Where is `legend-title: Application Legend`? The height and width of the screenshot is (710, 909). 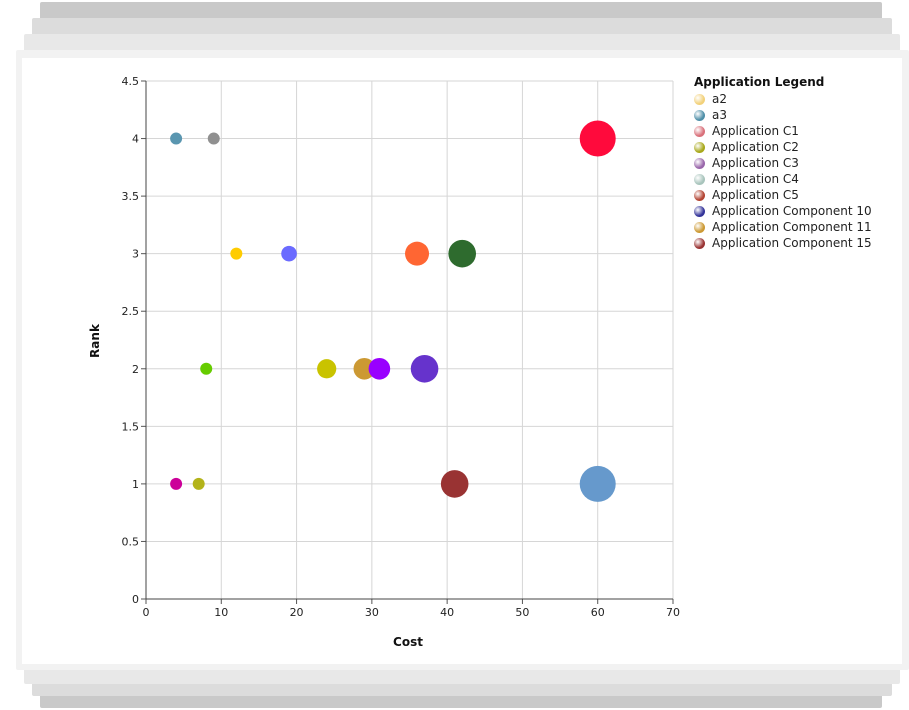 legend-title: Application Legend is located at coordinates (759, 82).